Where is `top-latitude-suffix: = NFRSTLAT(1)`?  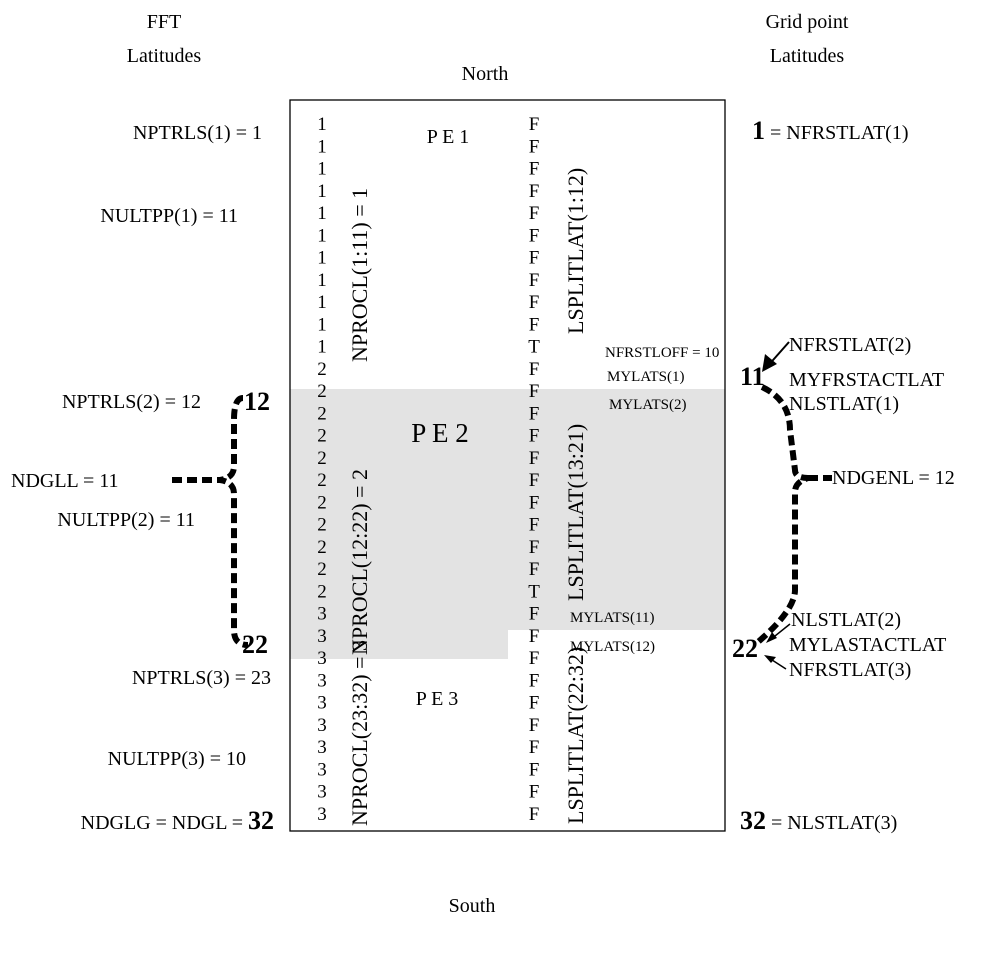 top-latitude-suffix: = NFRSTLAT(1) is located at coordinates (837, 133).